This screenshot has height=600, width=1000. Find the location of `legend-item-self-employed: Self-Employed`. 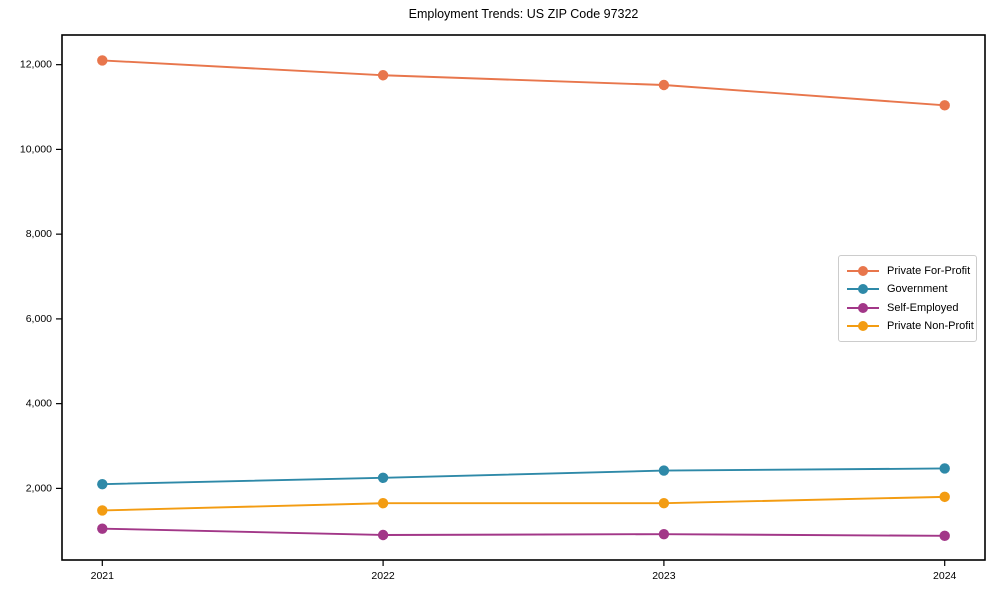

legend-item-self-employed: Self-Employed is located at coordinates (907, 307).